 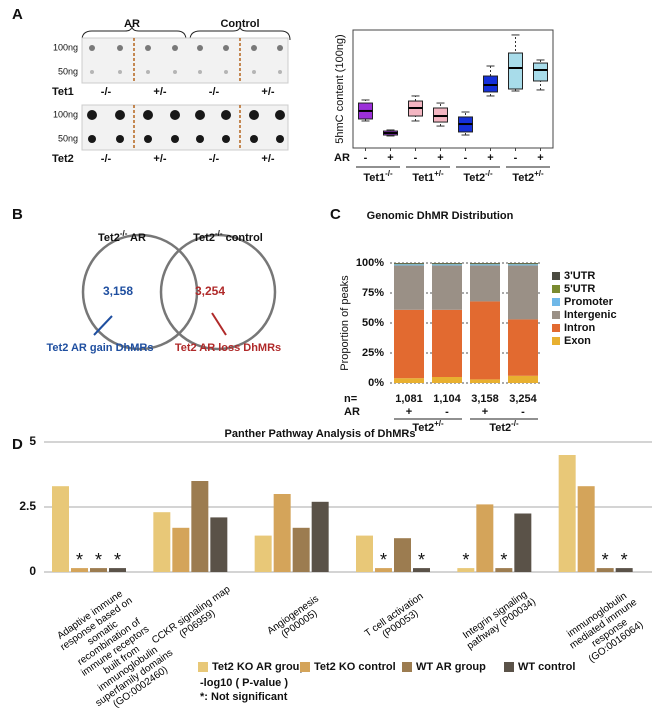 I want to click on n-value: 1,104, so click(x=447, y=399).